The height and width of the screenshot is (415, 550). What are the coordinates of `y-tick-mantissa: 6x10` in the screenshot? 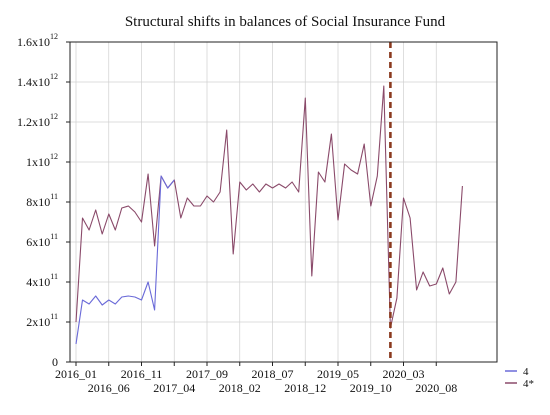 It's located at (38, 242).